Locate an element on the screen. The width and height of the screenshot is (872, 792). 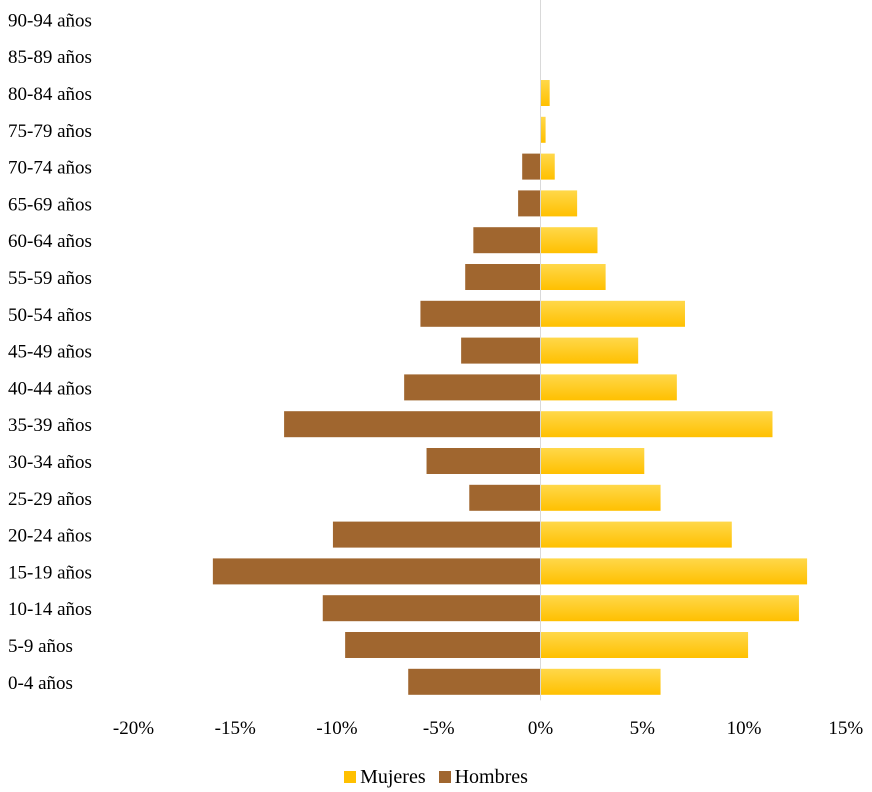
bar-hombres-70-74-años is located at coordinates (531, 166).